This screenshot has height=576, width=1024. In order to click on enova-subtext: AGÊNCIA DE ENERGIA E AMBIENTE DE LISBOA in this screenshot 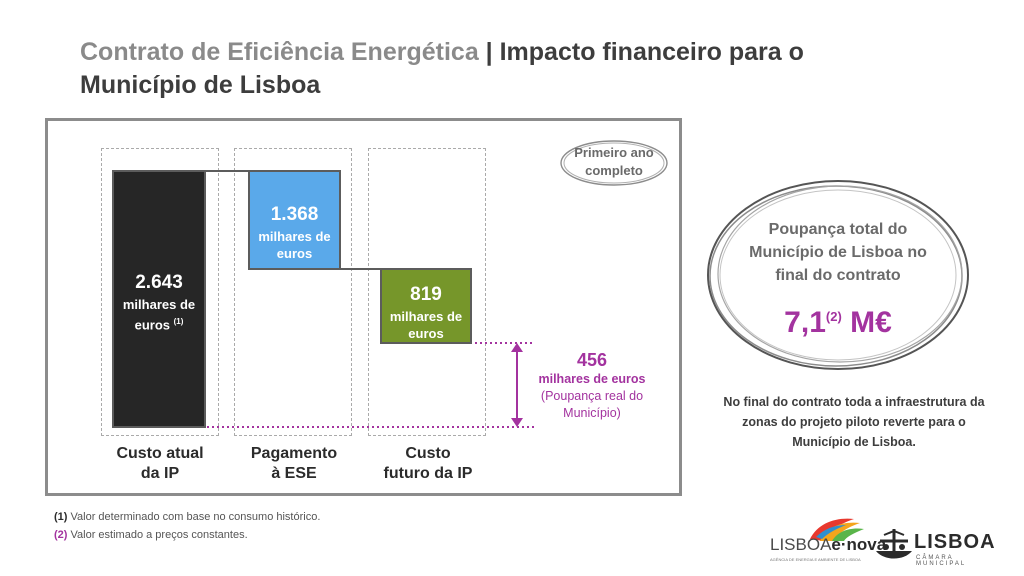, I will do `click(815, 559)`.